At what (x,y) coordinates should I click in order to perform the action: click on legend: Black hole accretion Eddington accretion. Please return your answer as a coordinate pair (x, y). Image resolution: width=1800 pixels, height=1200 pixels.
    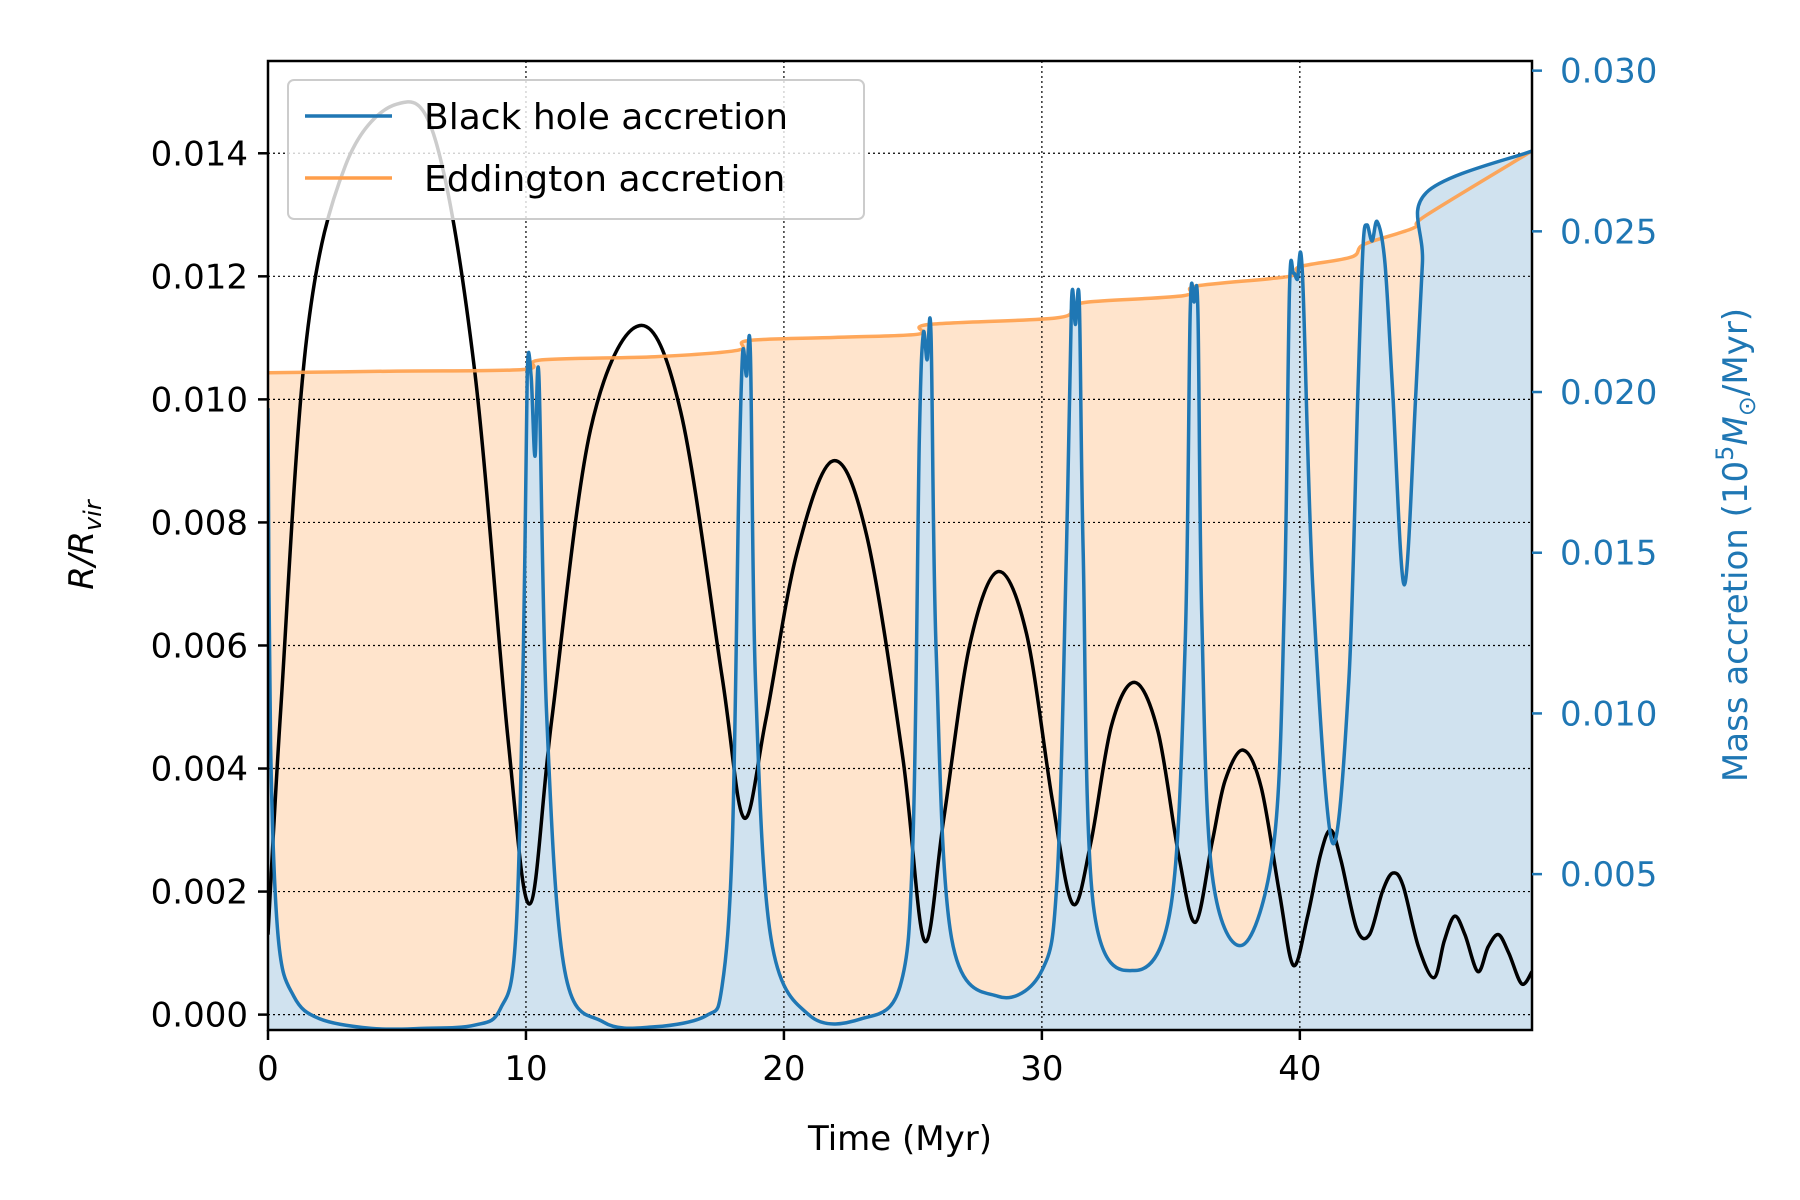
    Looking at the image, I should click on (576, 149).